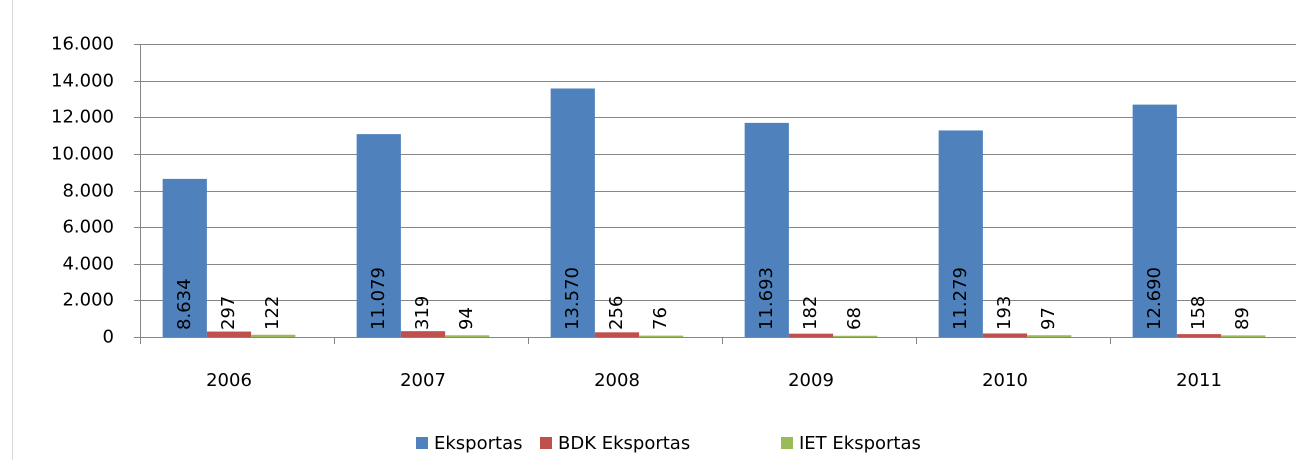 This screenshot has height=460, width=1296. Describe the element at coordinates (82, 81) in the screenshot. I see `y-tick-label: 14.000` at that location.